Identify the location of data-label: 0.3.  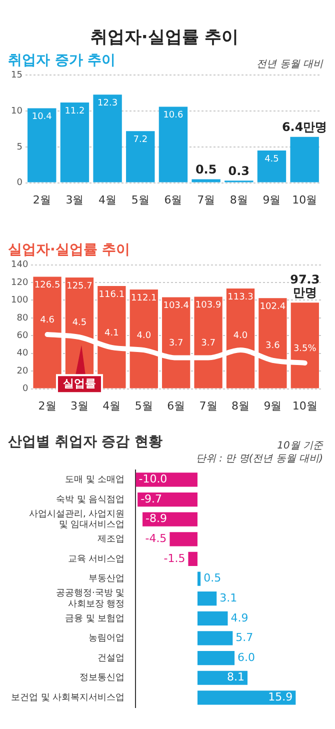
(239, 171).